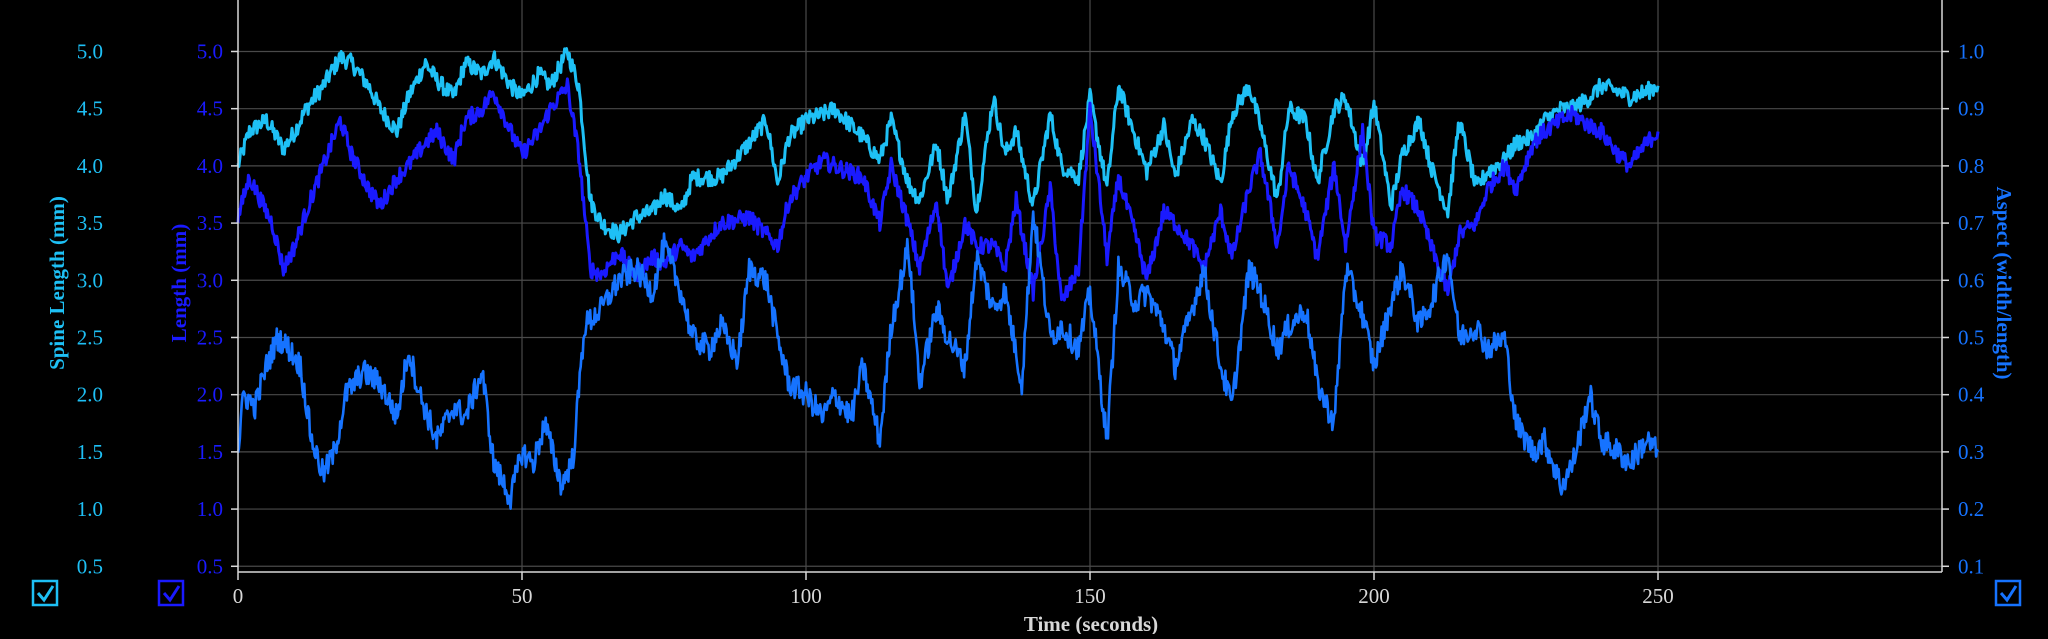 The image size is (2048, 639). I want to click on spine-y-tick-label: 1.5, so click(90, 452).